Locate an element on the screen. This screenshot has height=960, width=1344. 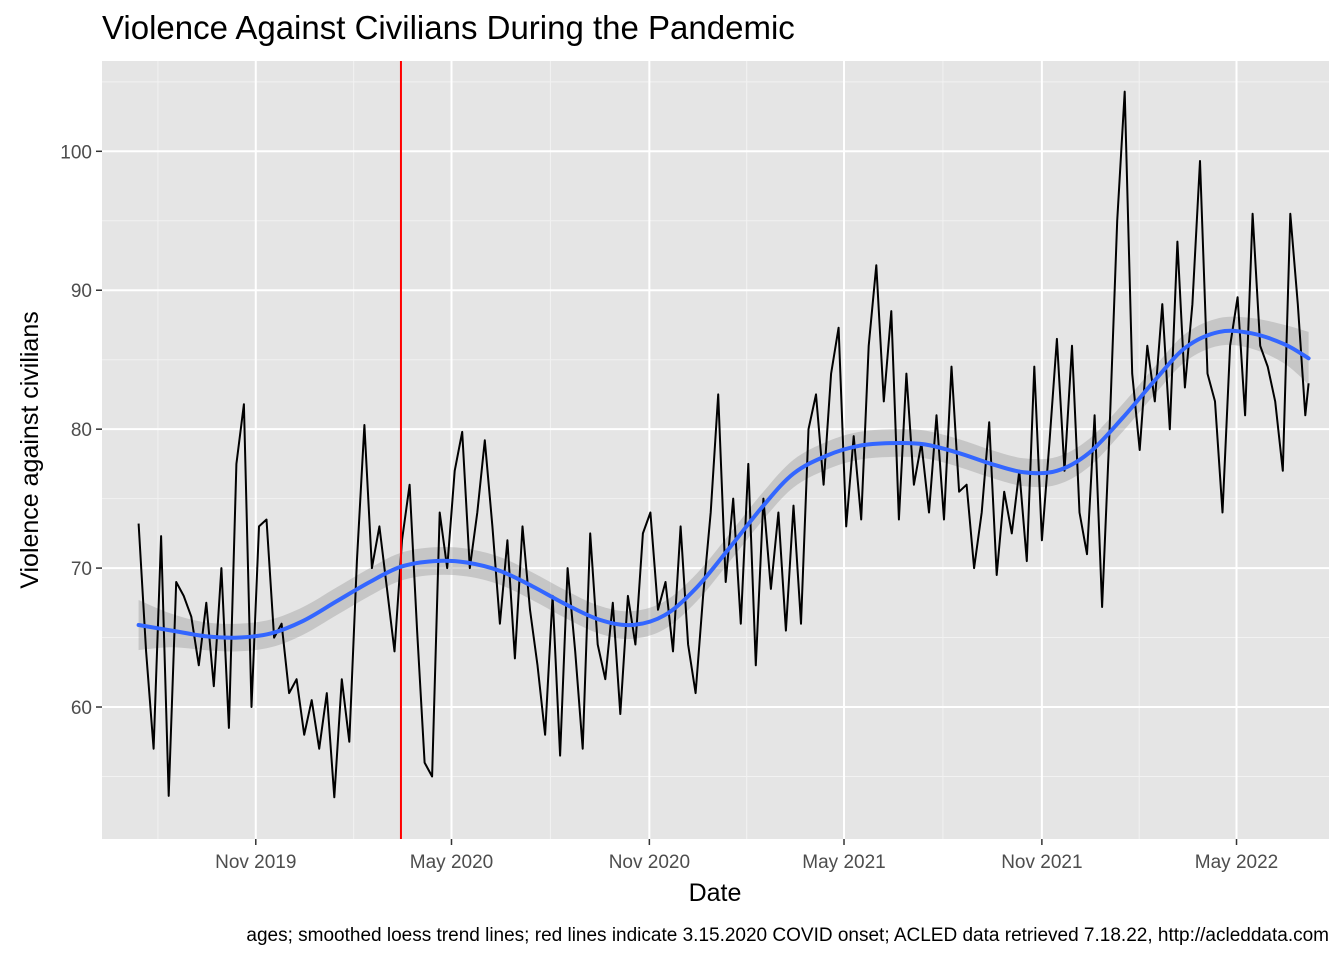
y-tick-label: 100 is located at coordinates (76, 152).